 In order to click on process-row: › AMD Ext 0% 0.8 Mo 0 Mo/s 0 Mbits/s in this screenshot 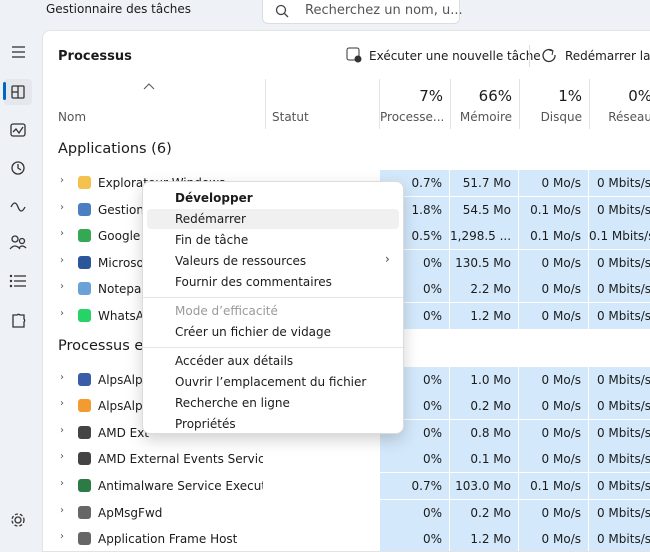, I will do `click(346, 432)`.